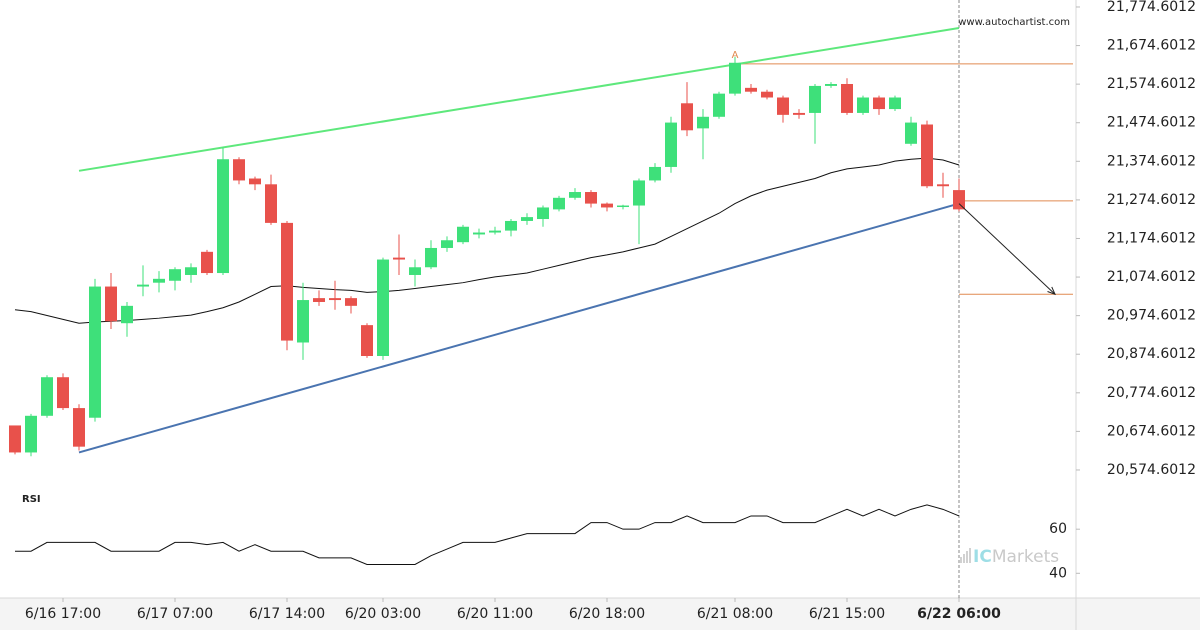 The width and height of the screenshot is (1200, 630). Describe the element at coordinates (1058, 529) in the screenshot. I see `y-tick-label: 60` at that location.